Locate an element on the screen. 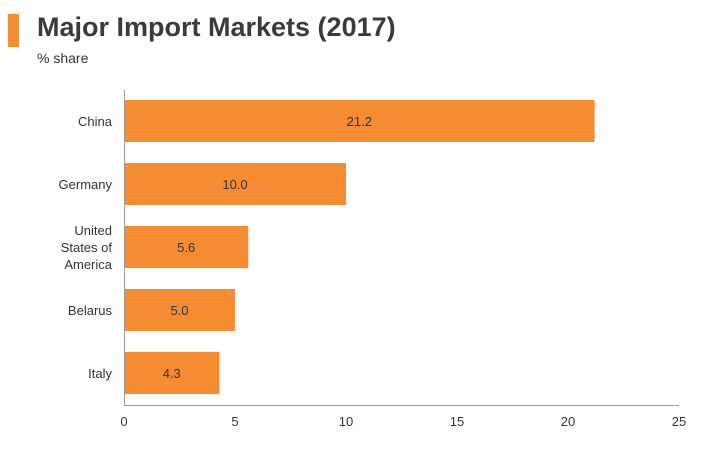 This screenshot has width=701, height=450. category-label-line: Italy is located at coordinates (100, 373).